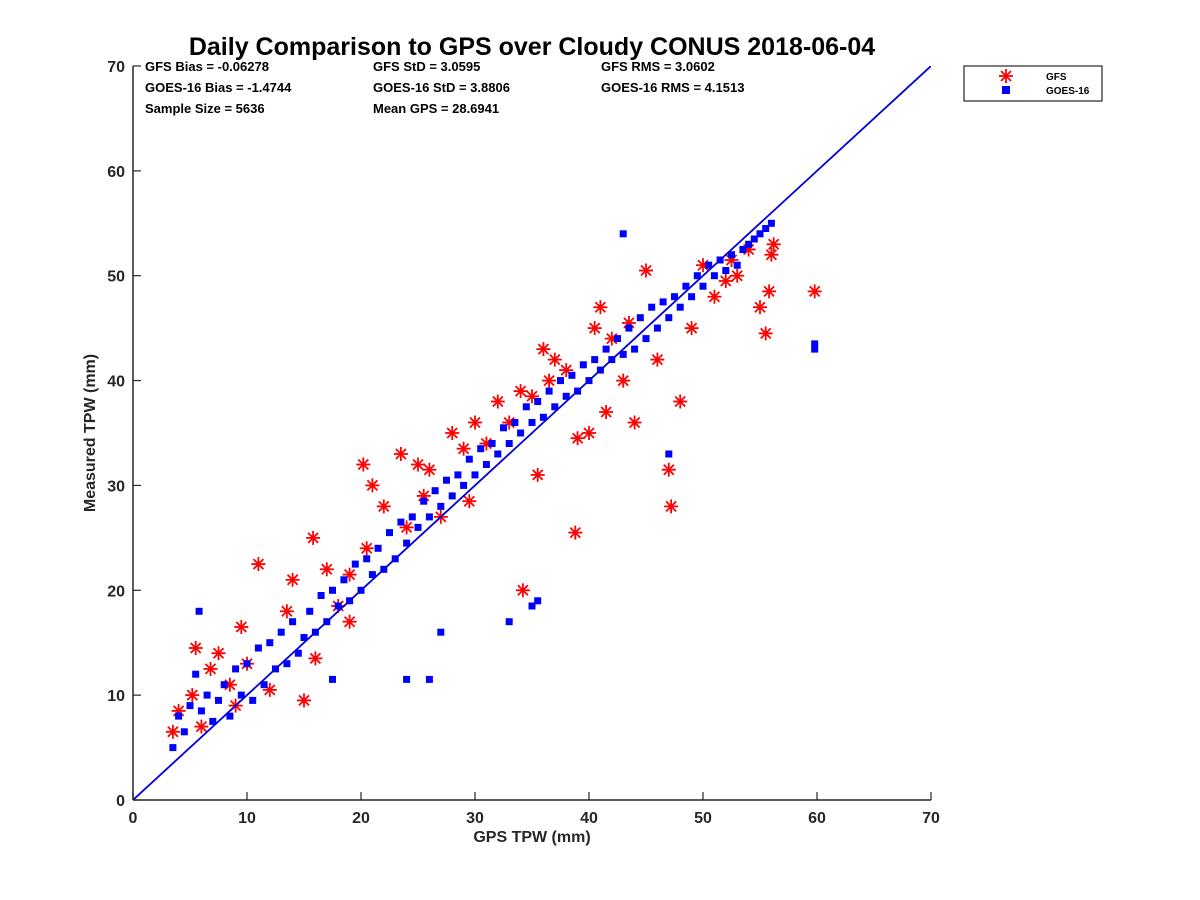 The height and width of the screenshot is (900, 1200). What do you see at coordinates (116, 696) in the screenshot?
I see `y-tick-label: 10` at bounding box center [116, 696].